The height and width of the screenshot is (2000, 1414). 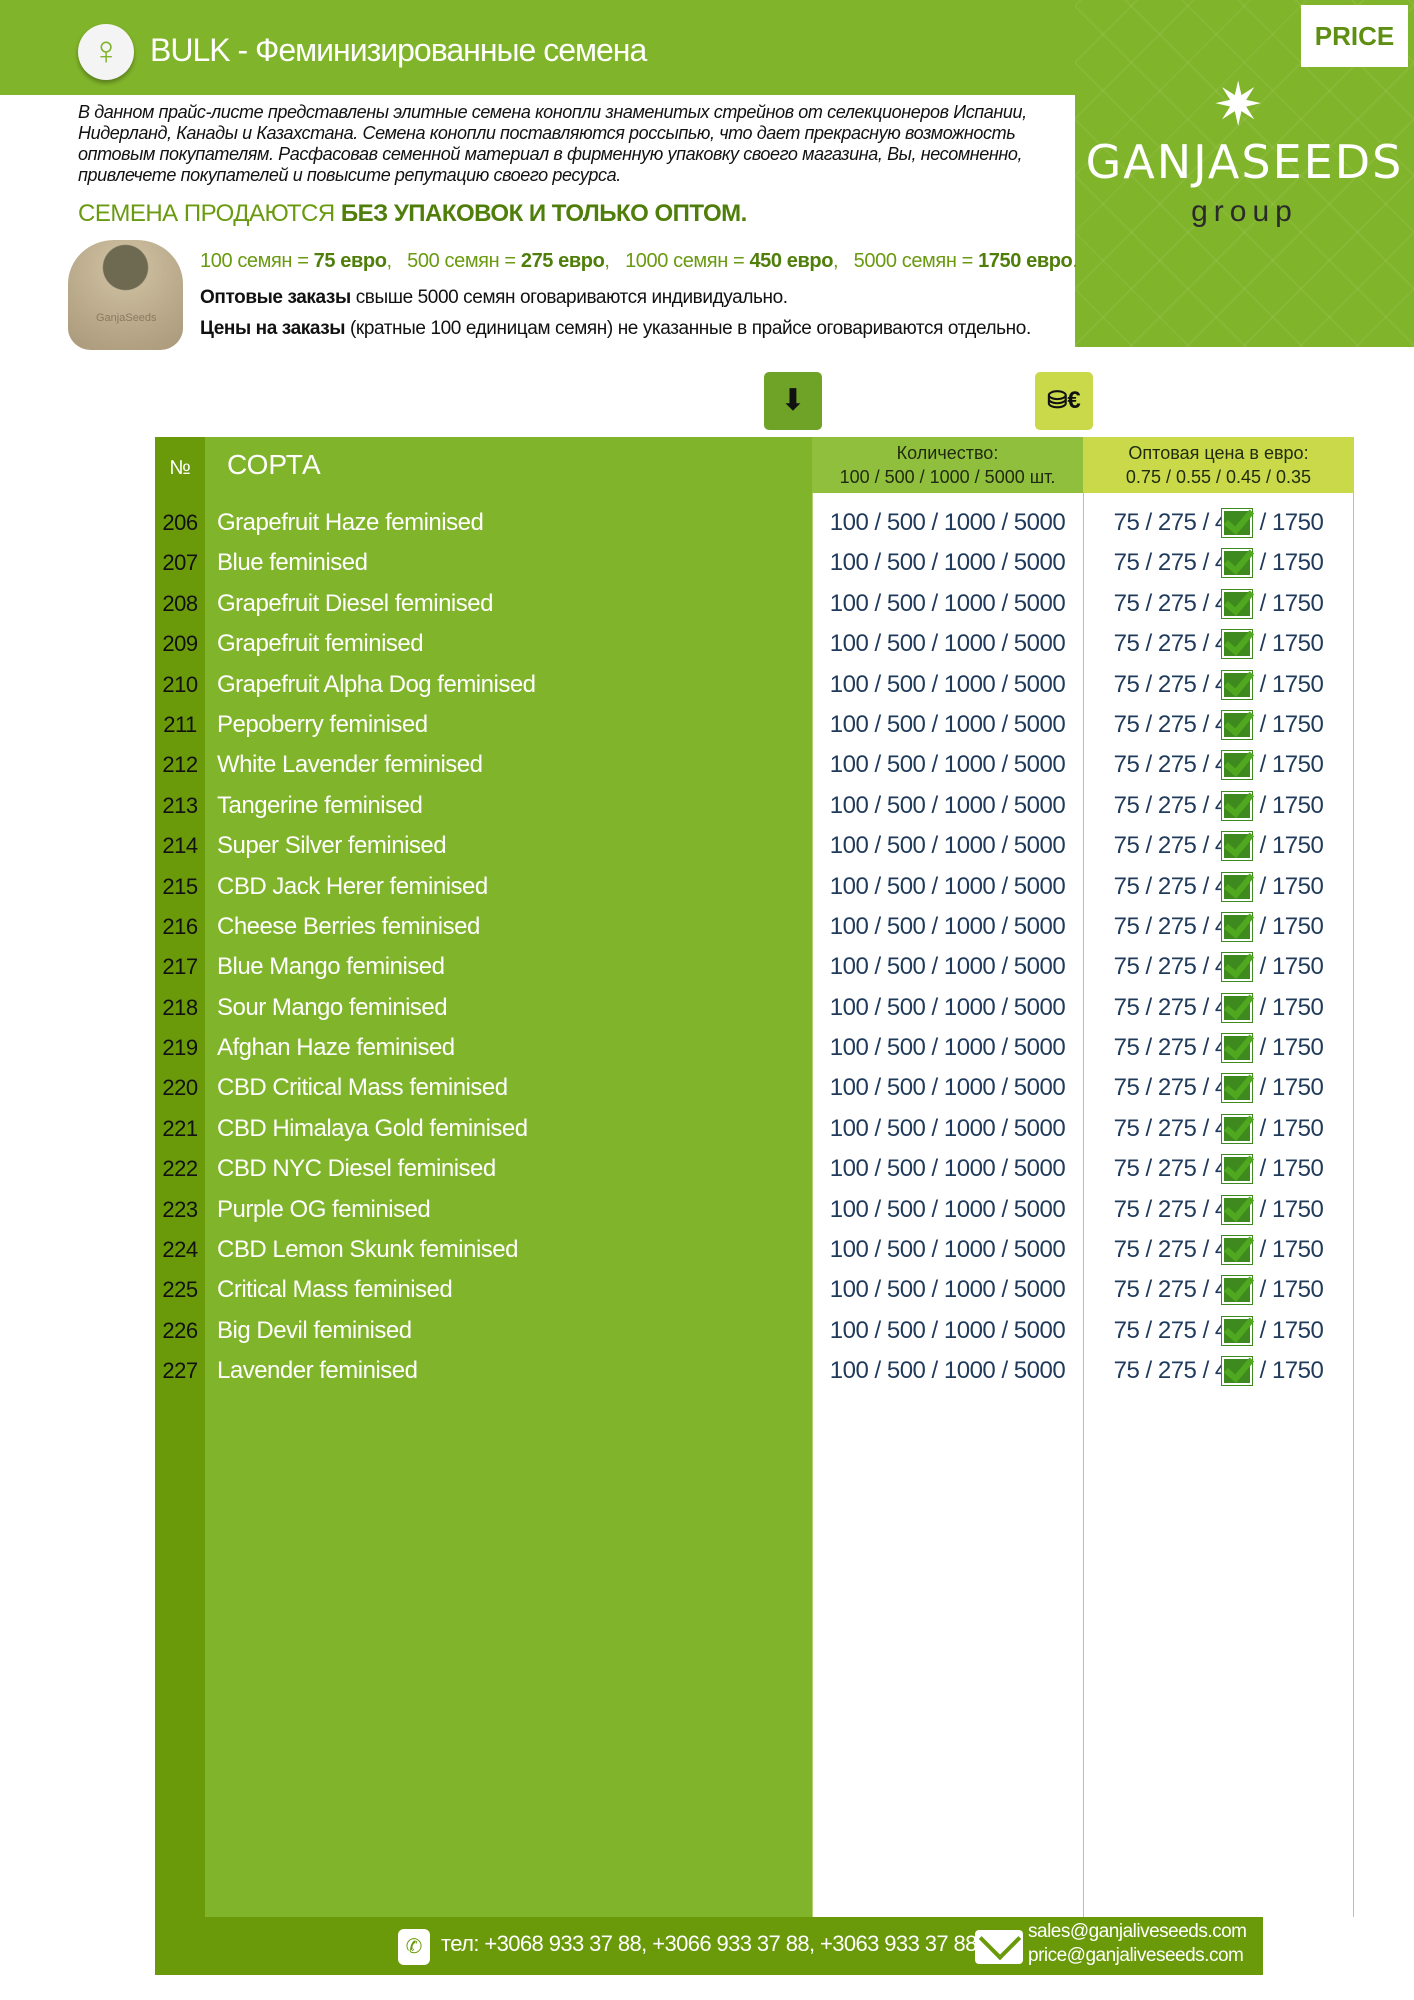 What do you see at coordinates (180, 1209) in the screenshot?
I see `row-number: 223` at bounding box center [180, 1209].